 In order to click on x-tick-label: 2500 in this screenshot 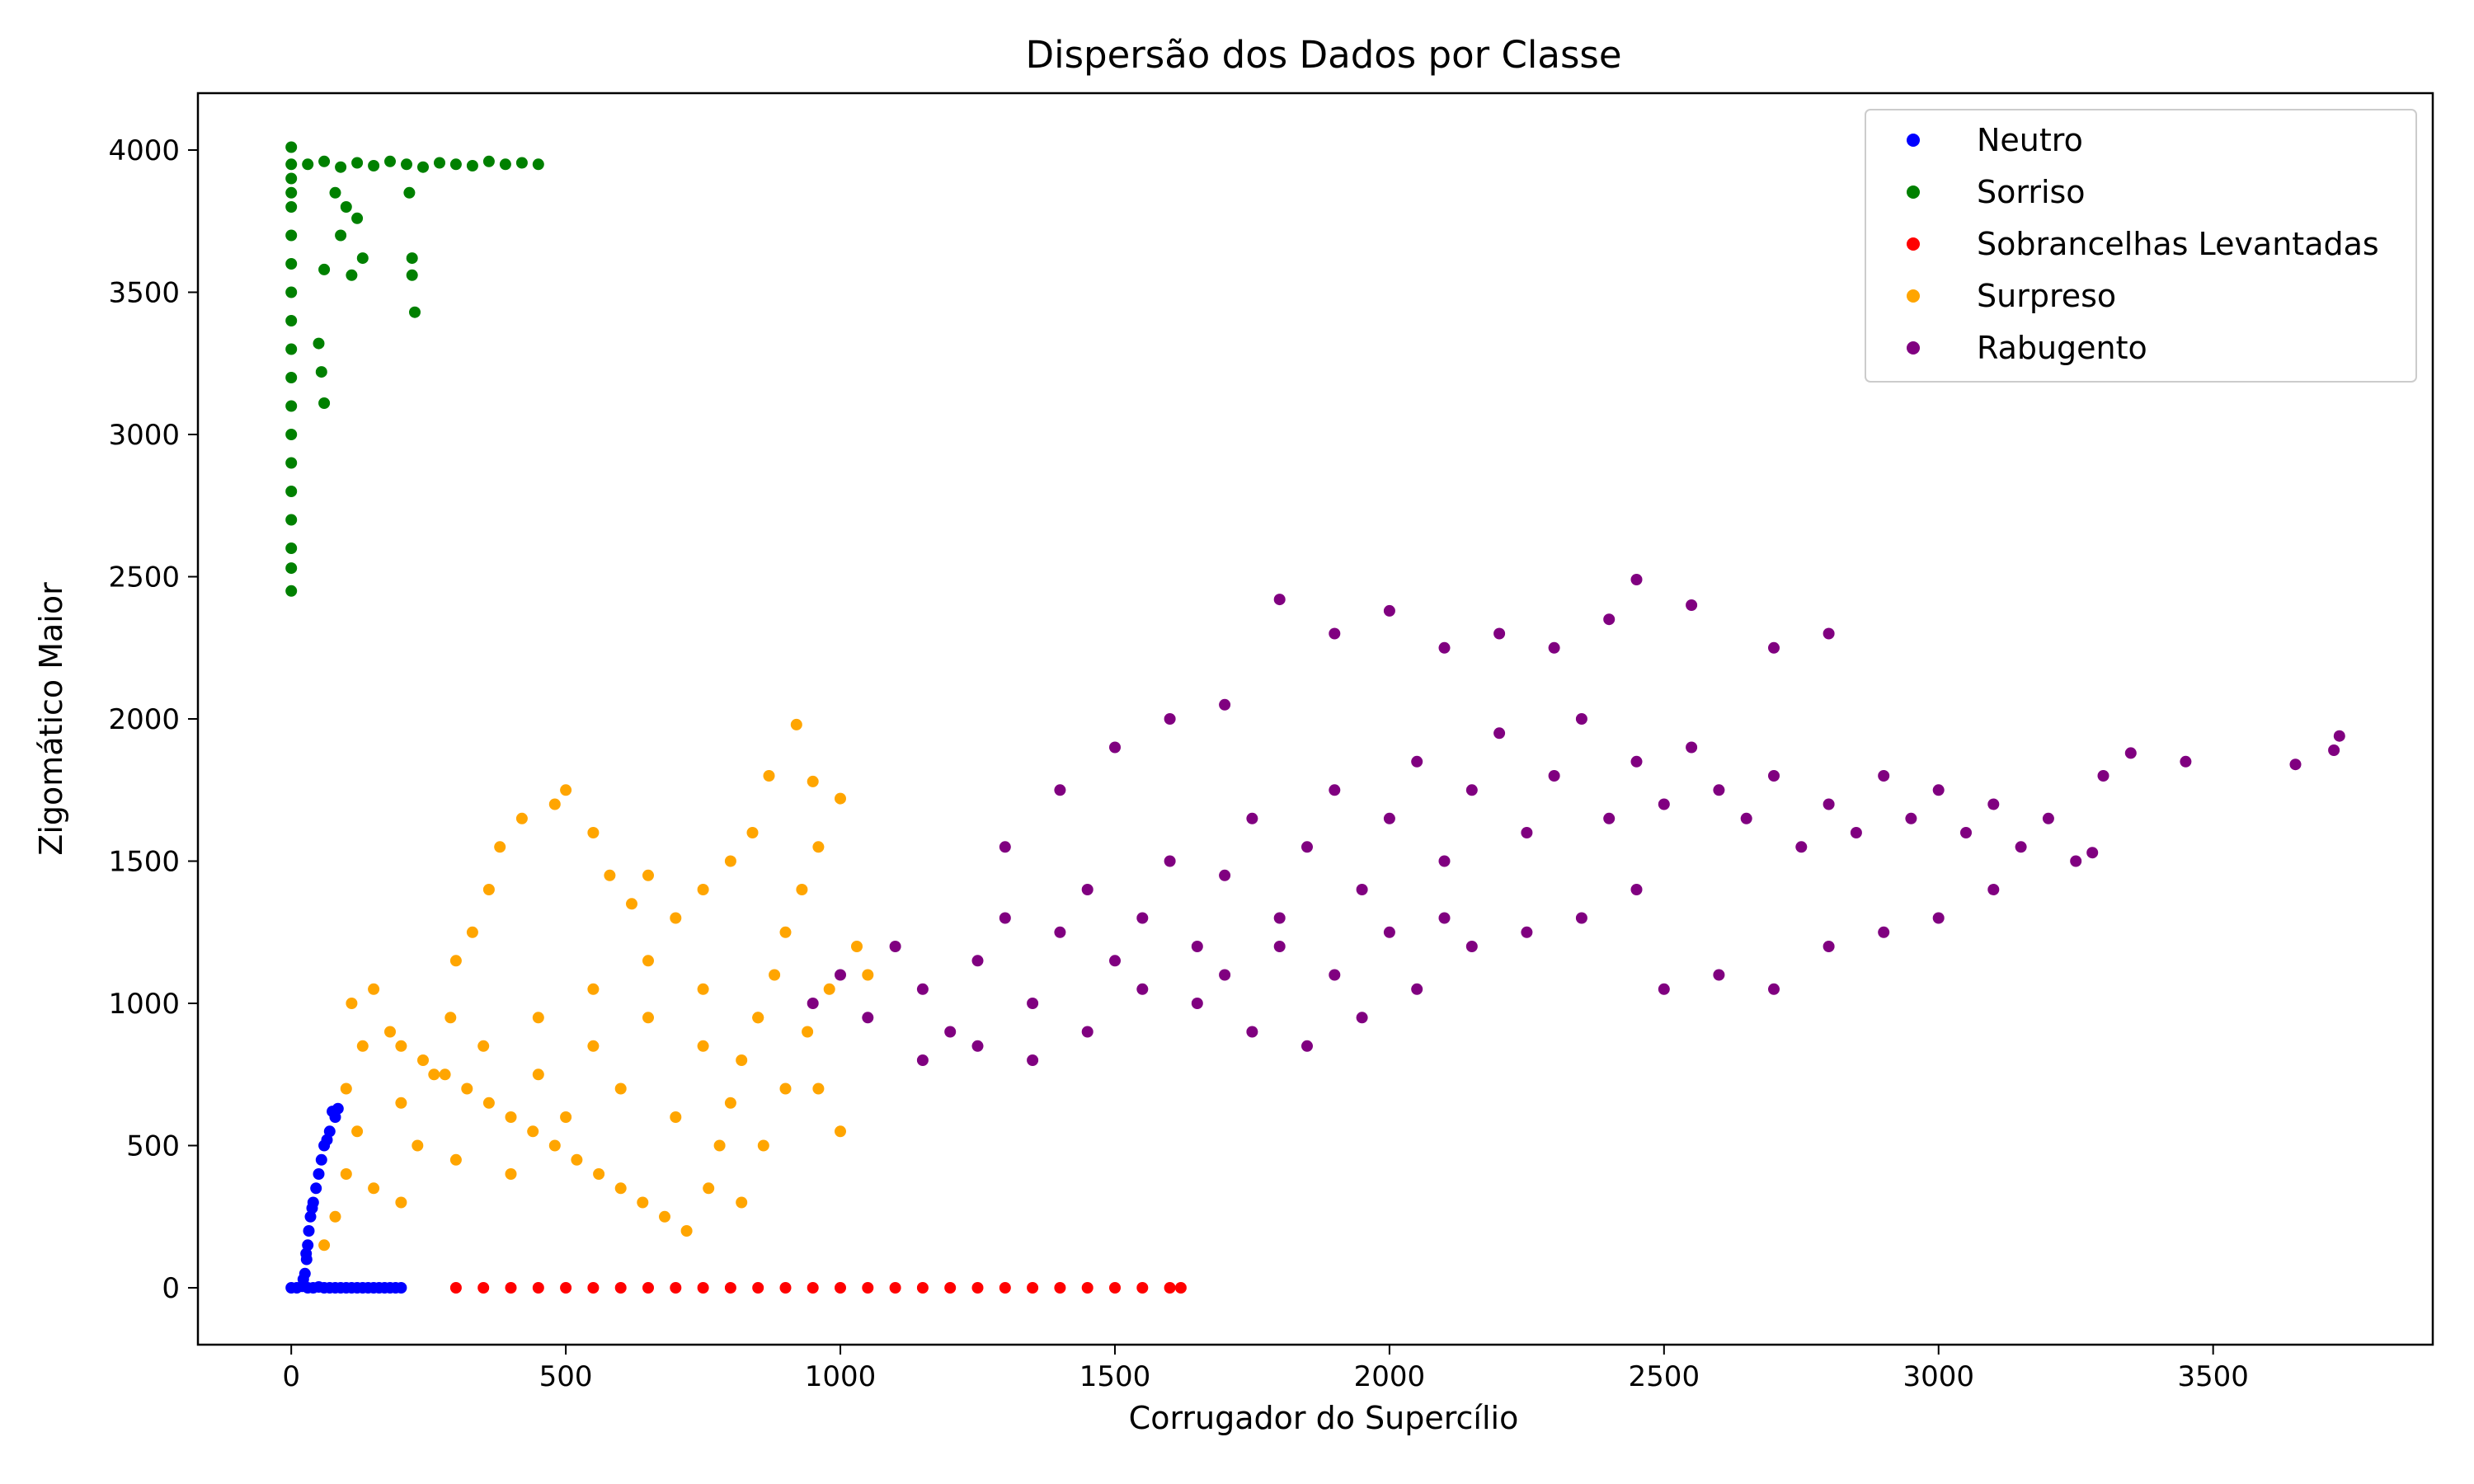, I will do `click(1664, 1376)`.